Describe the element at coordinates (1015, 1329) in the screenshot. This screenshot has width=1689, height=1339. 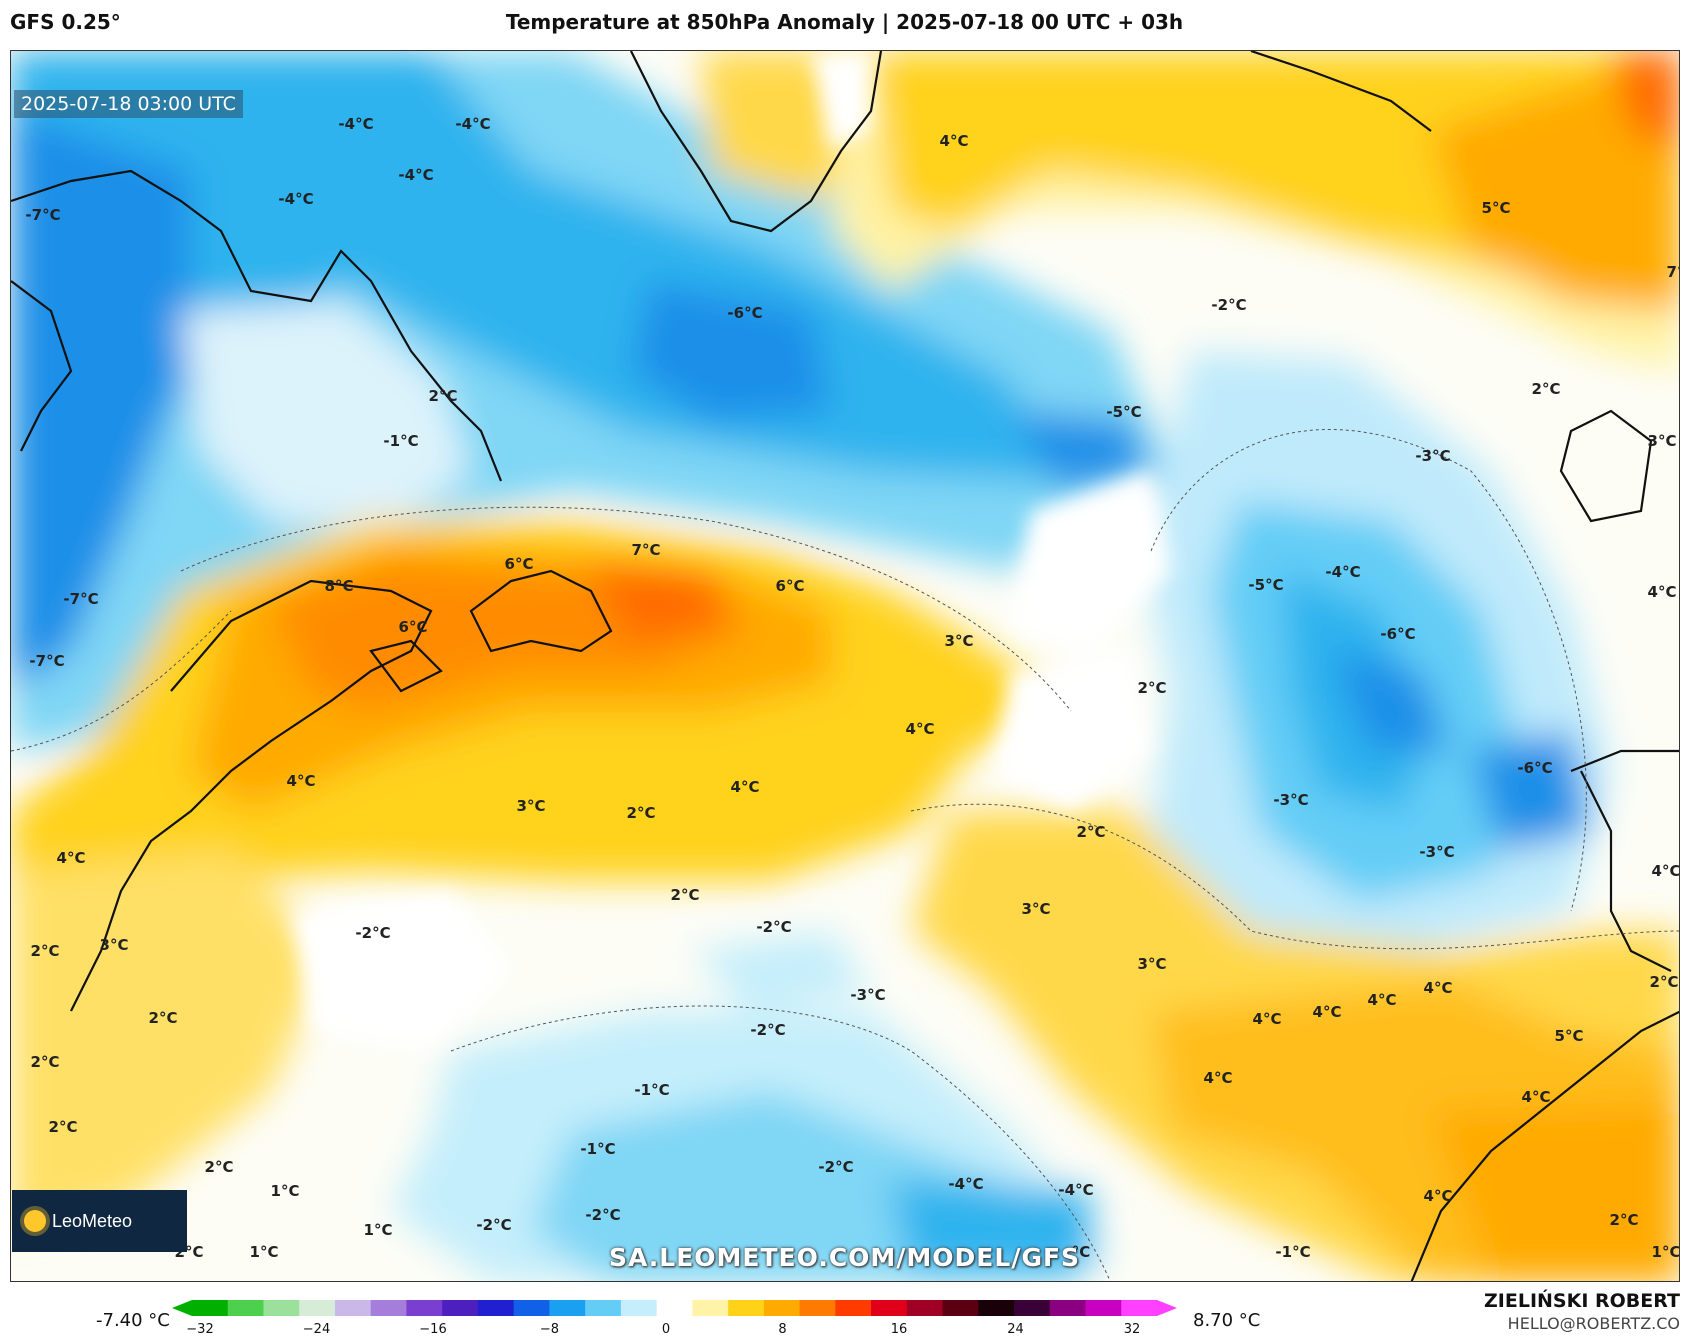
I see `colorbar-tick-label: 24` at that location.